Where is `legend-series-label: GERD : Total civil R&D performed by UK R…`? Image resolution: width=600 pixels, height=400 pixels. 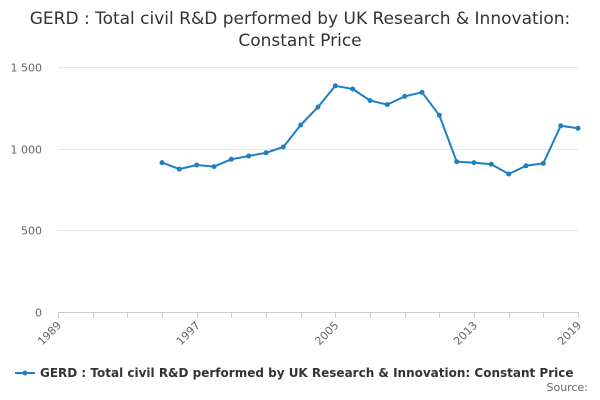
legend-series-label: GERD : Total civil R&D performed by UK R… is located at coordinates (307, 373).